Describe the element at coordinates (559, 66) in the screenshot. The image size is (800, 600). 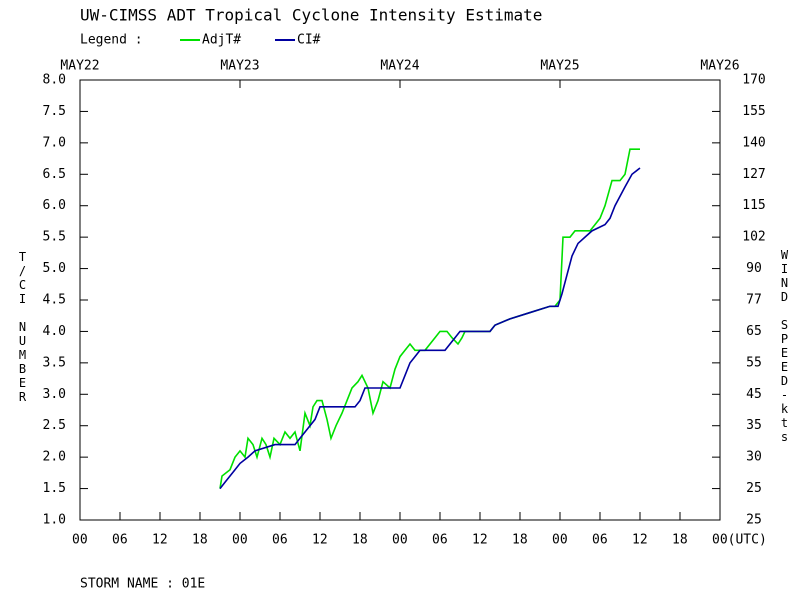
I see `top-tick-label: MAY25` at that location.